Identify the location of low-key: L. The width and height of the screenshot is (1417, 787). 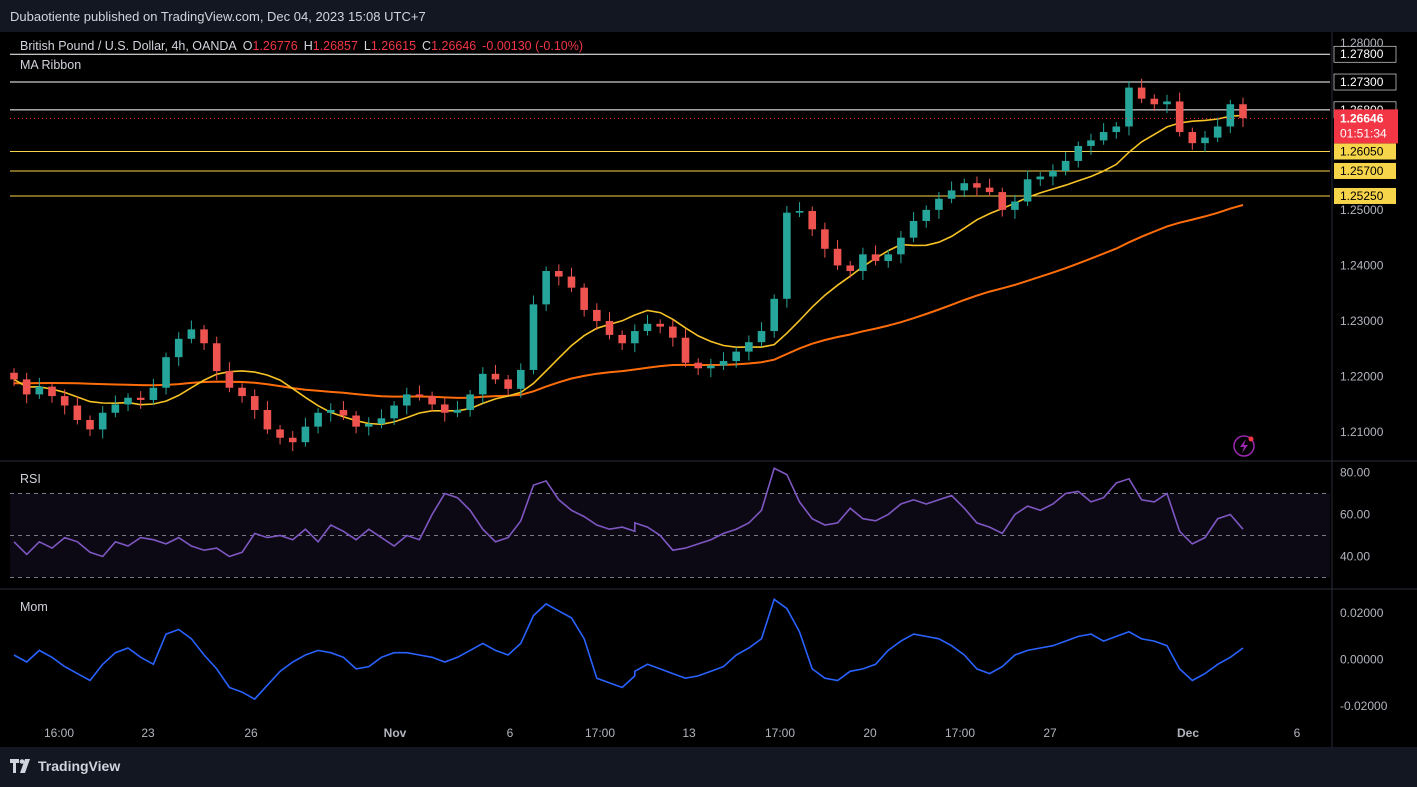
(367, 46).